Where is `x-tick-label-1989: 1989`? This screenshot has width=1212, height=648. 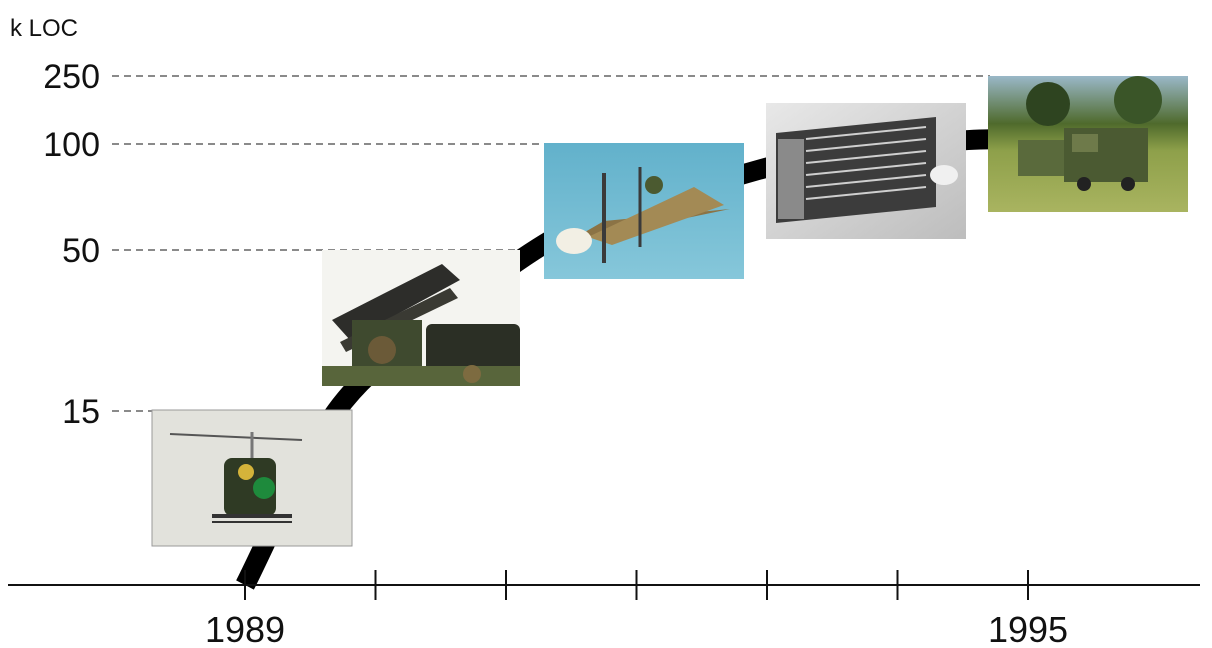 x-tick-label-1989: 1989 is located at coordinates (245, 628).